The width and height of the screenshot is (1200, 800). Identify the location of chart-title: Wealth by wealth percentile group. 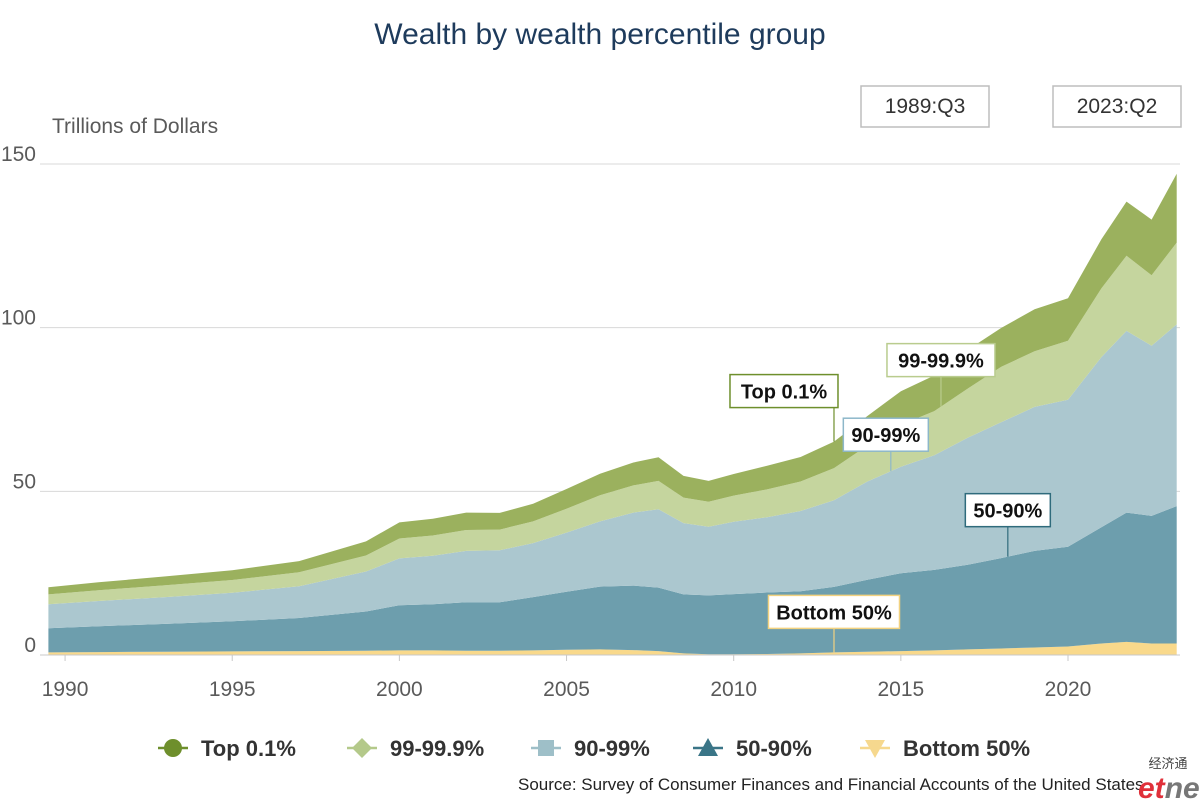
(599, 34).